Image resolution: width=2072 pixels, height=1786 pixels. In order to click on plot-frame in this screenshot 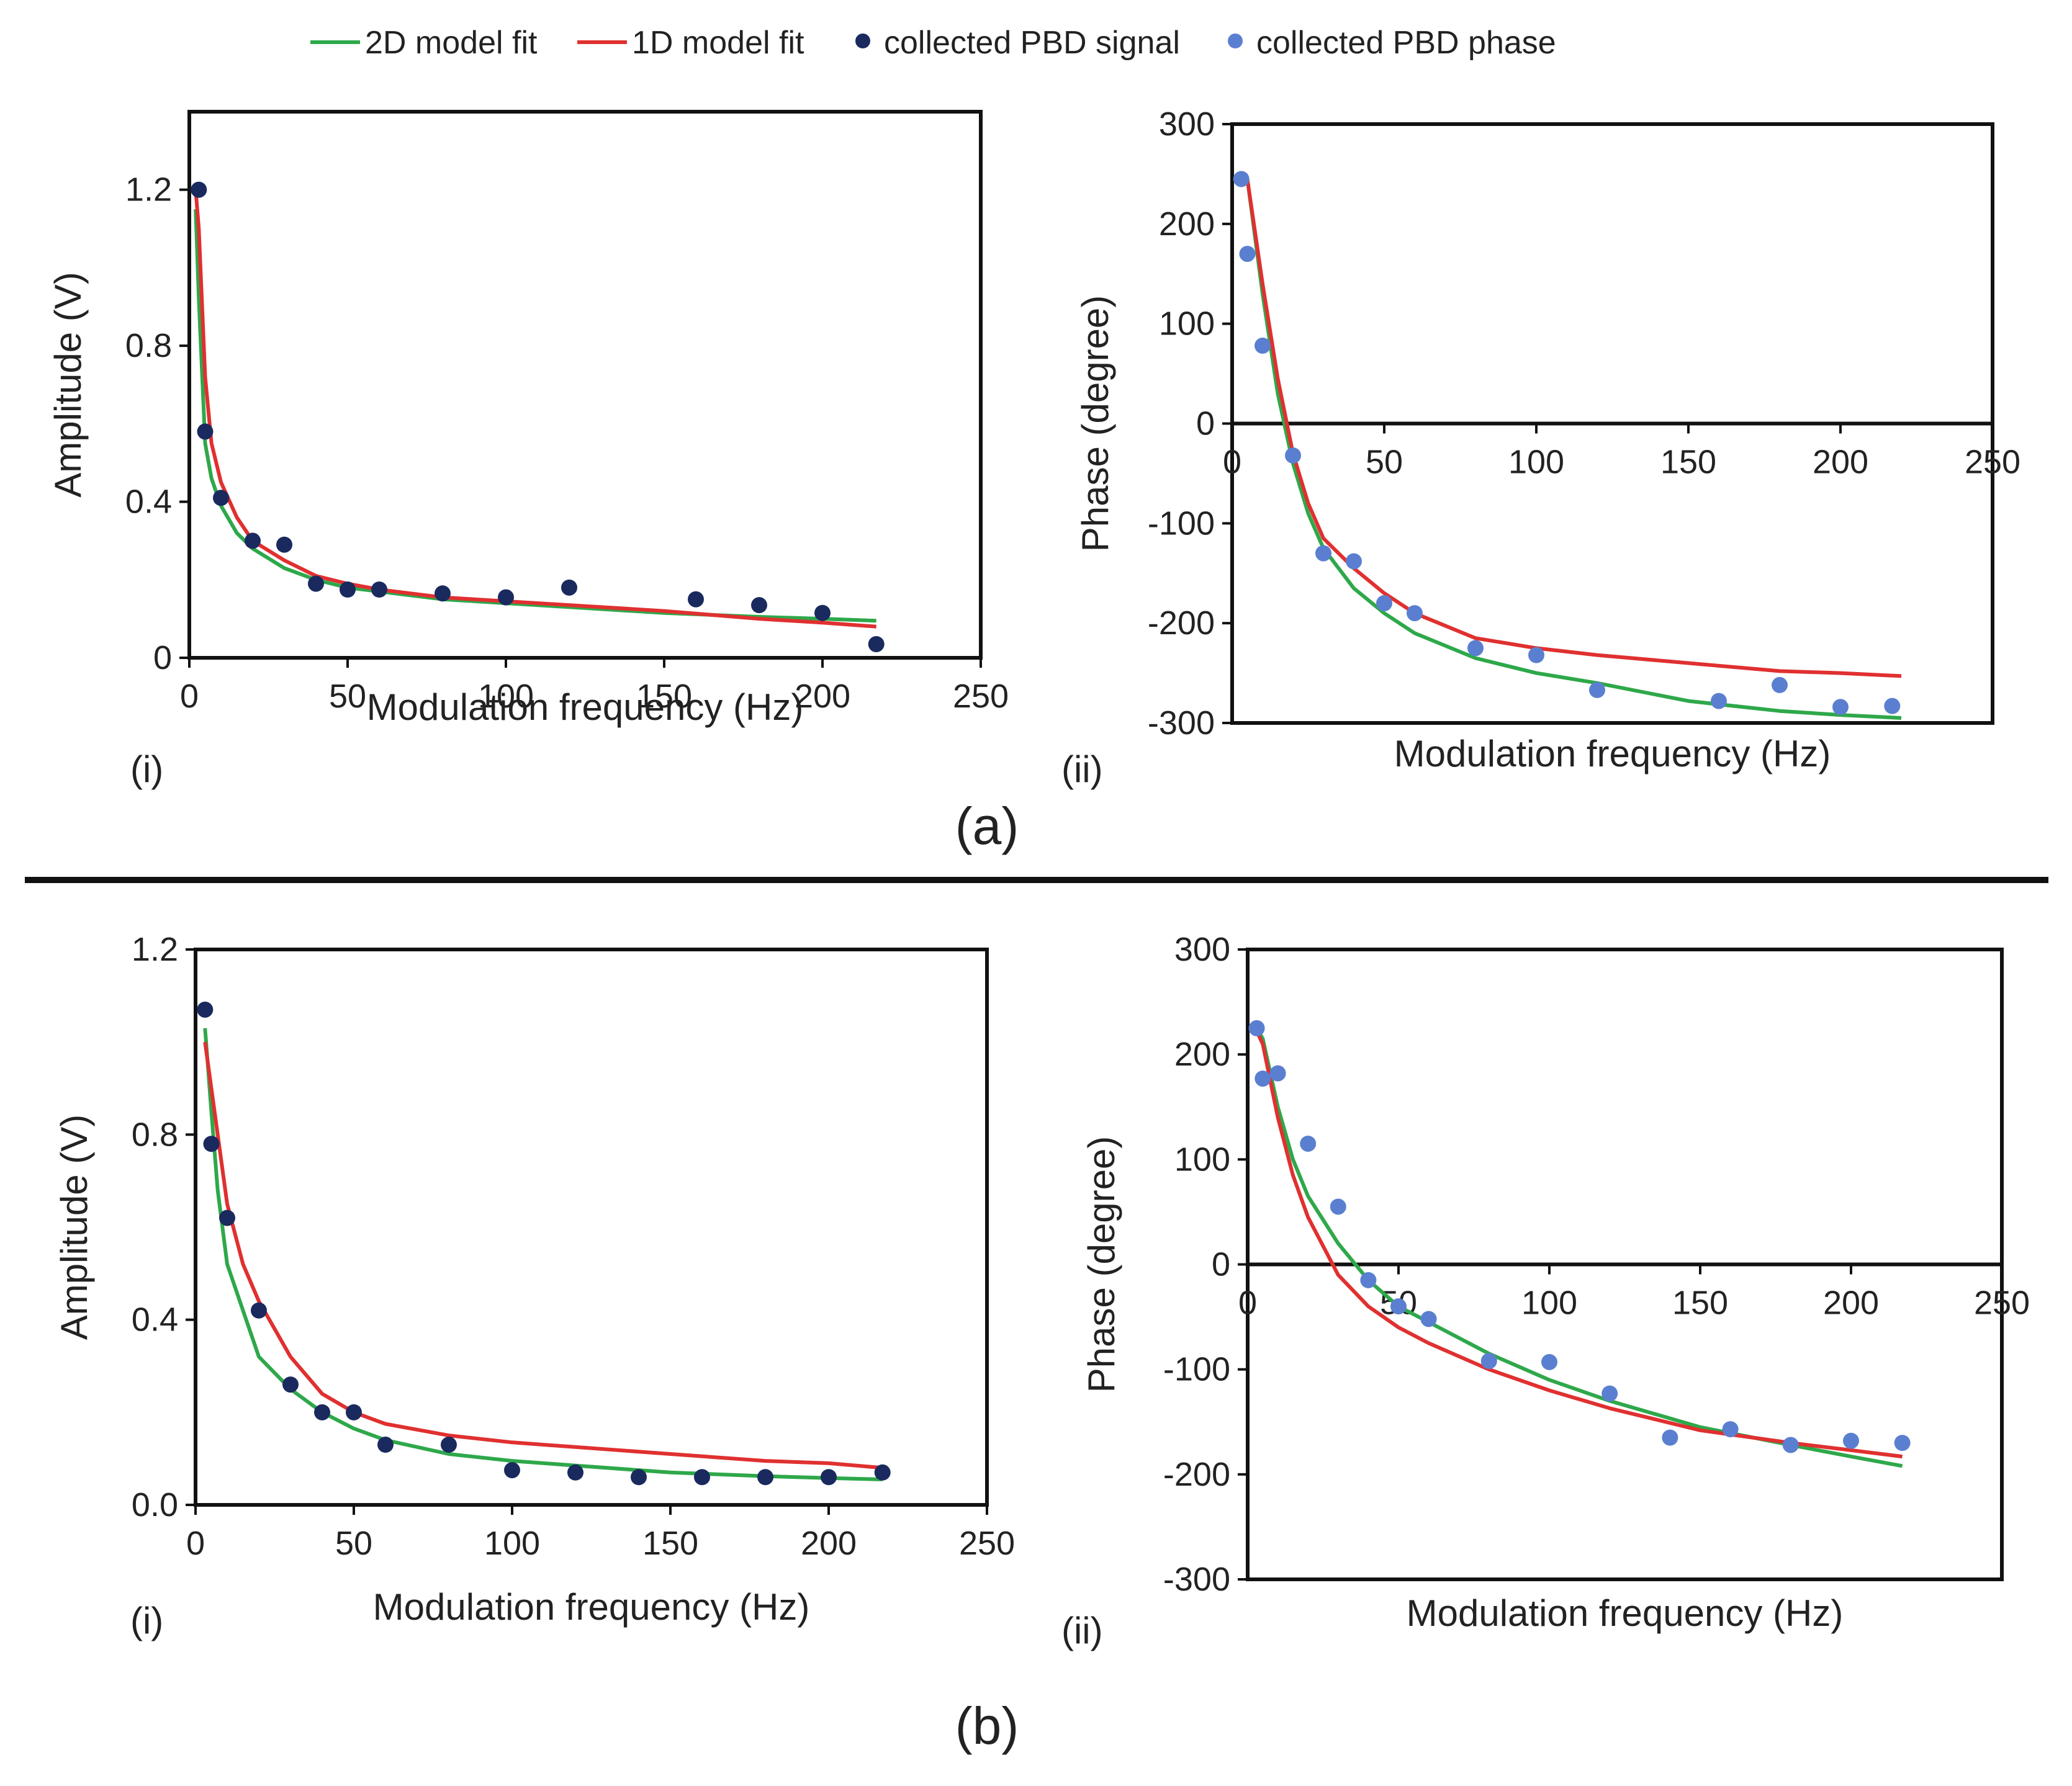, I will do `click(591, 1227)`.